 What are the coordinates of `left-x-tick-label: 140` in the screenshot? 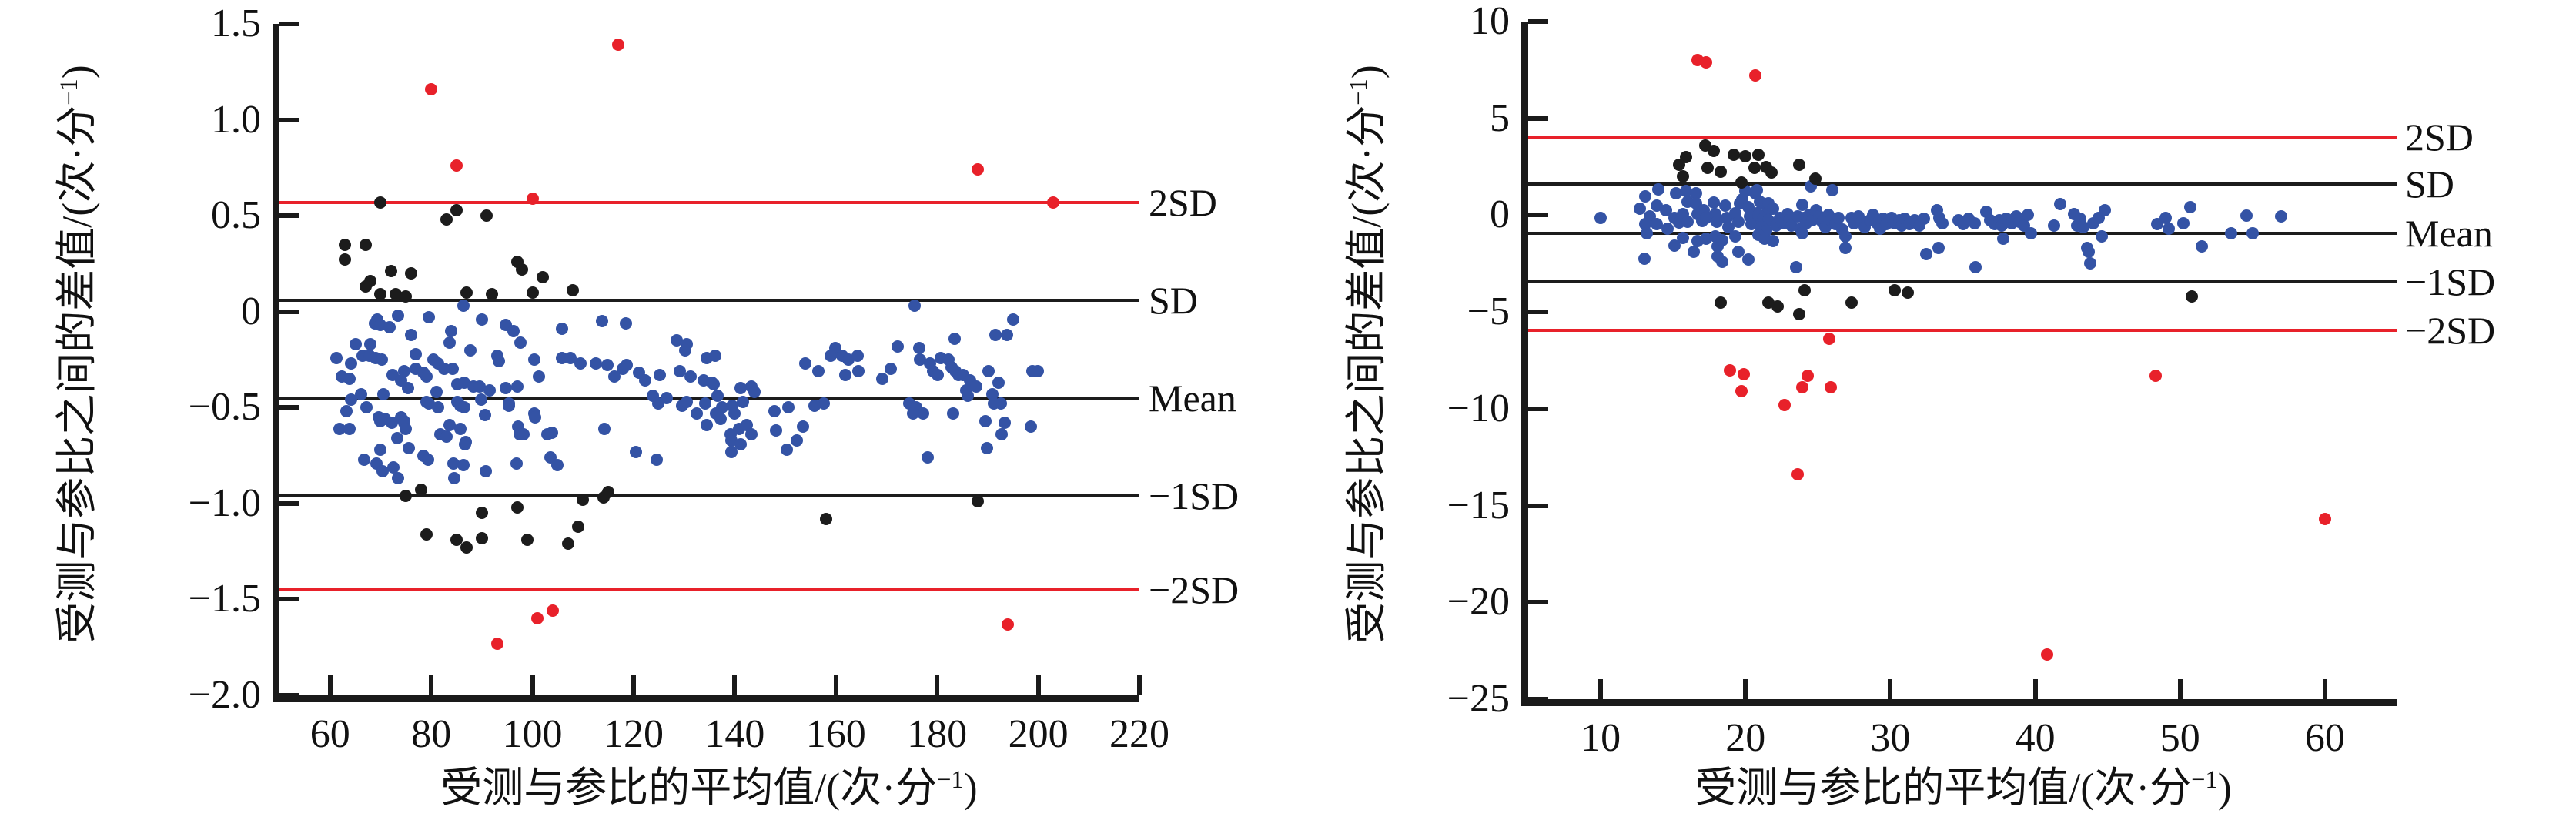 It's located at (735, 734).